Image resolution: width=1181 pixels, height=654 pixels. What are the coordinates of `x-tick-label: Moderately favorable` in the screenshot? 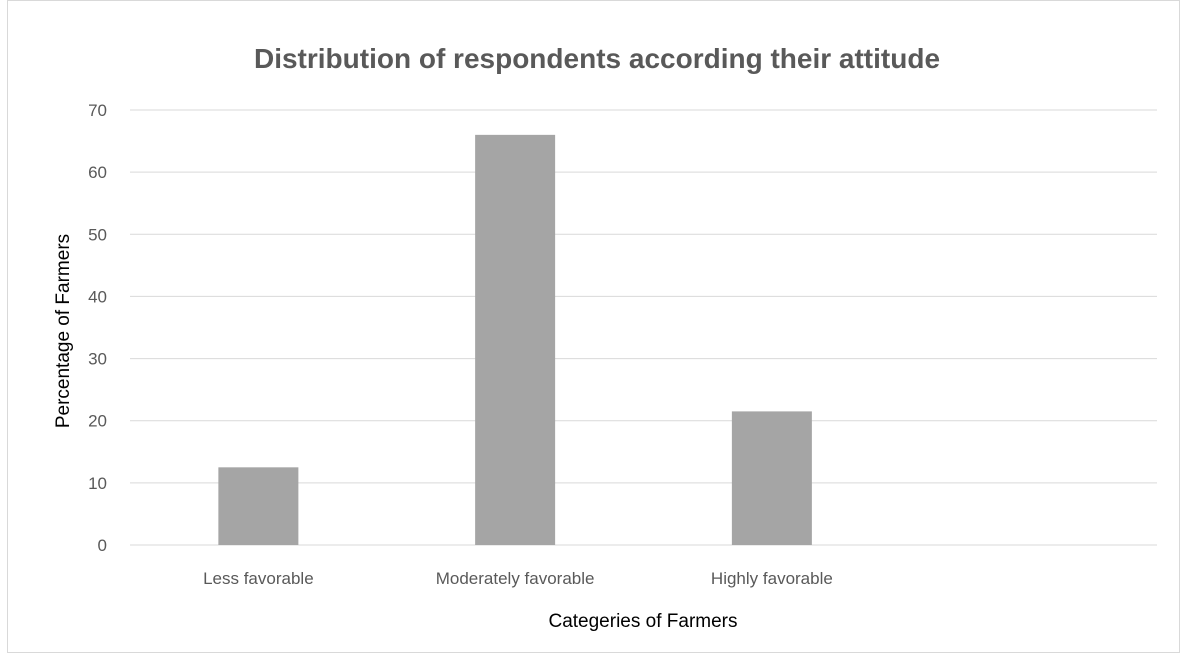 It's located at (515, 578).